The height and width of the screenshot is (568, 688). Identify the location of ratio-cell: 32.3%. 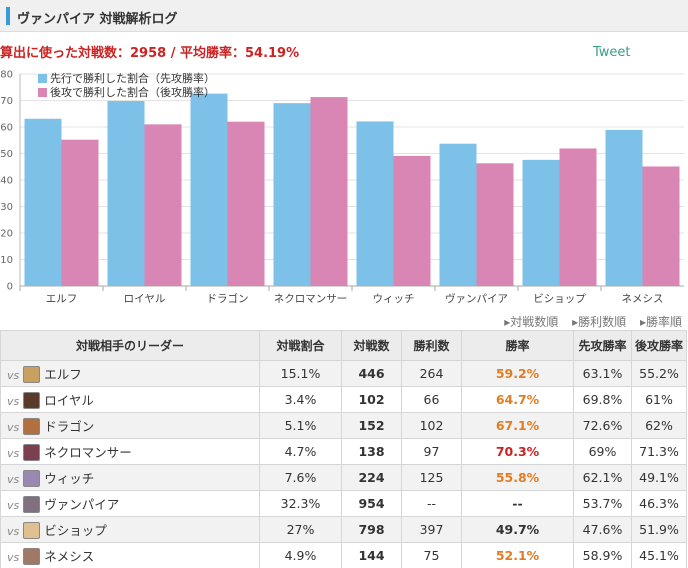
(300, 503).